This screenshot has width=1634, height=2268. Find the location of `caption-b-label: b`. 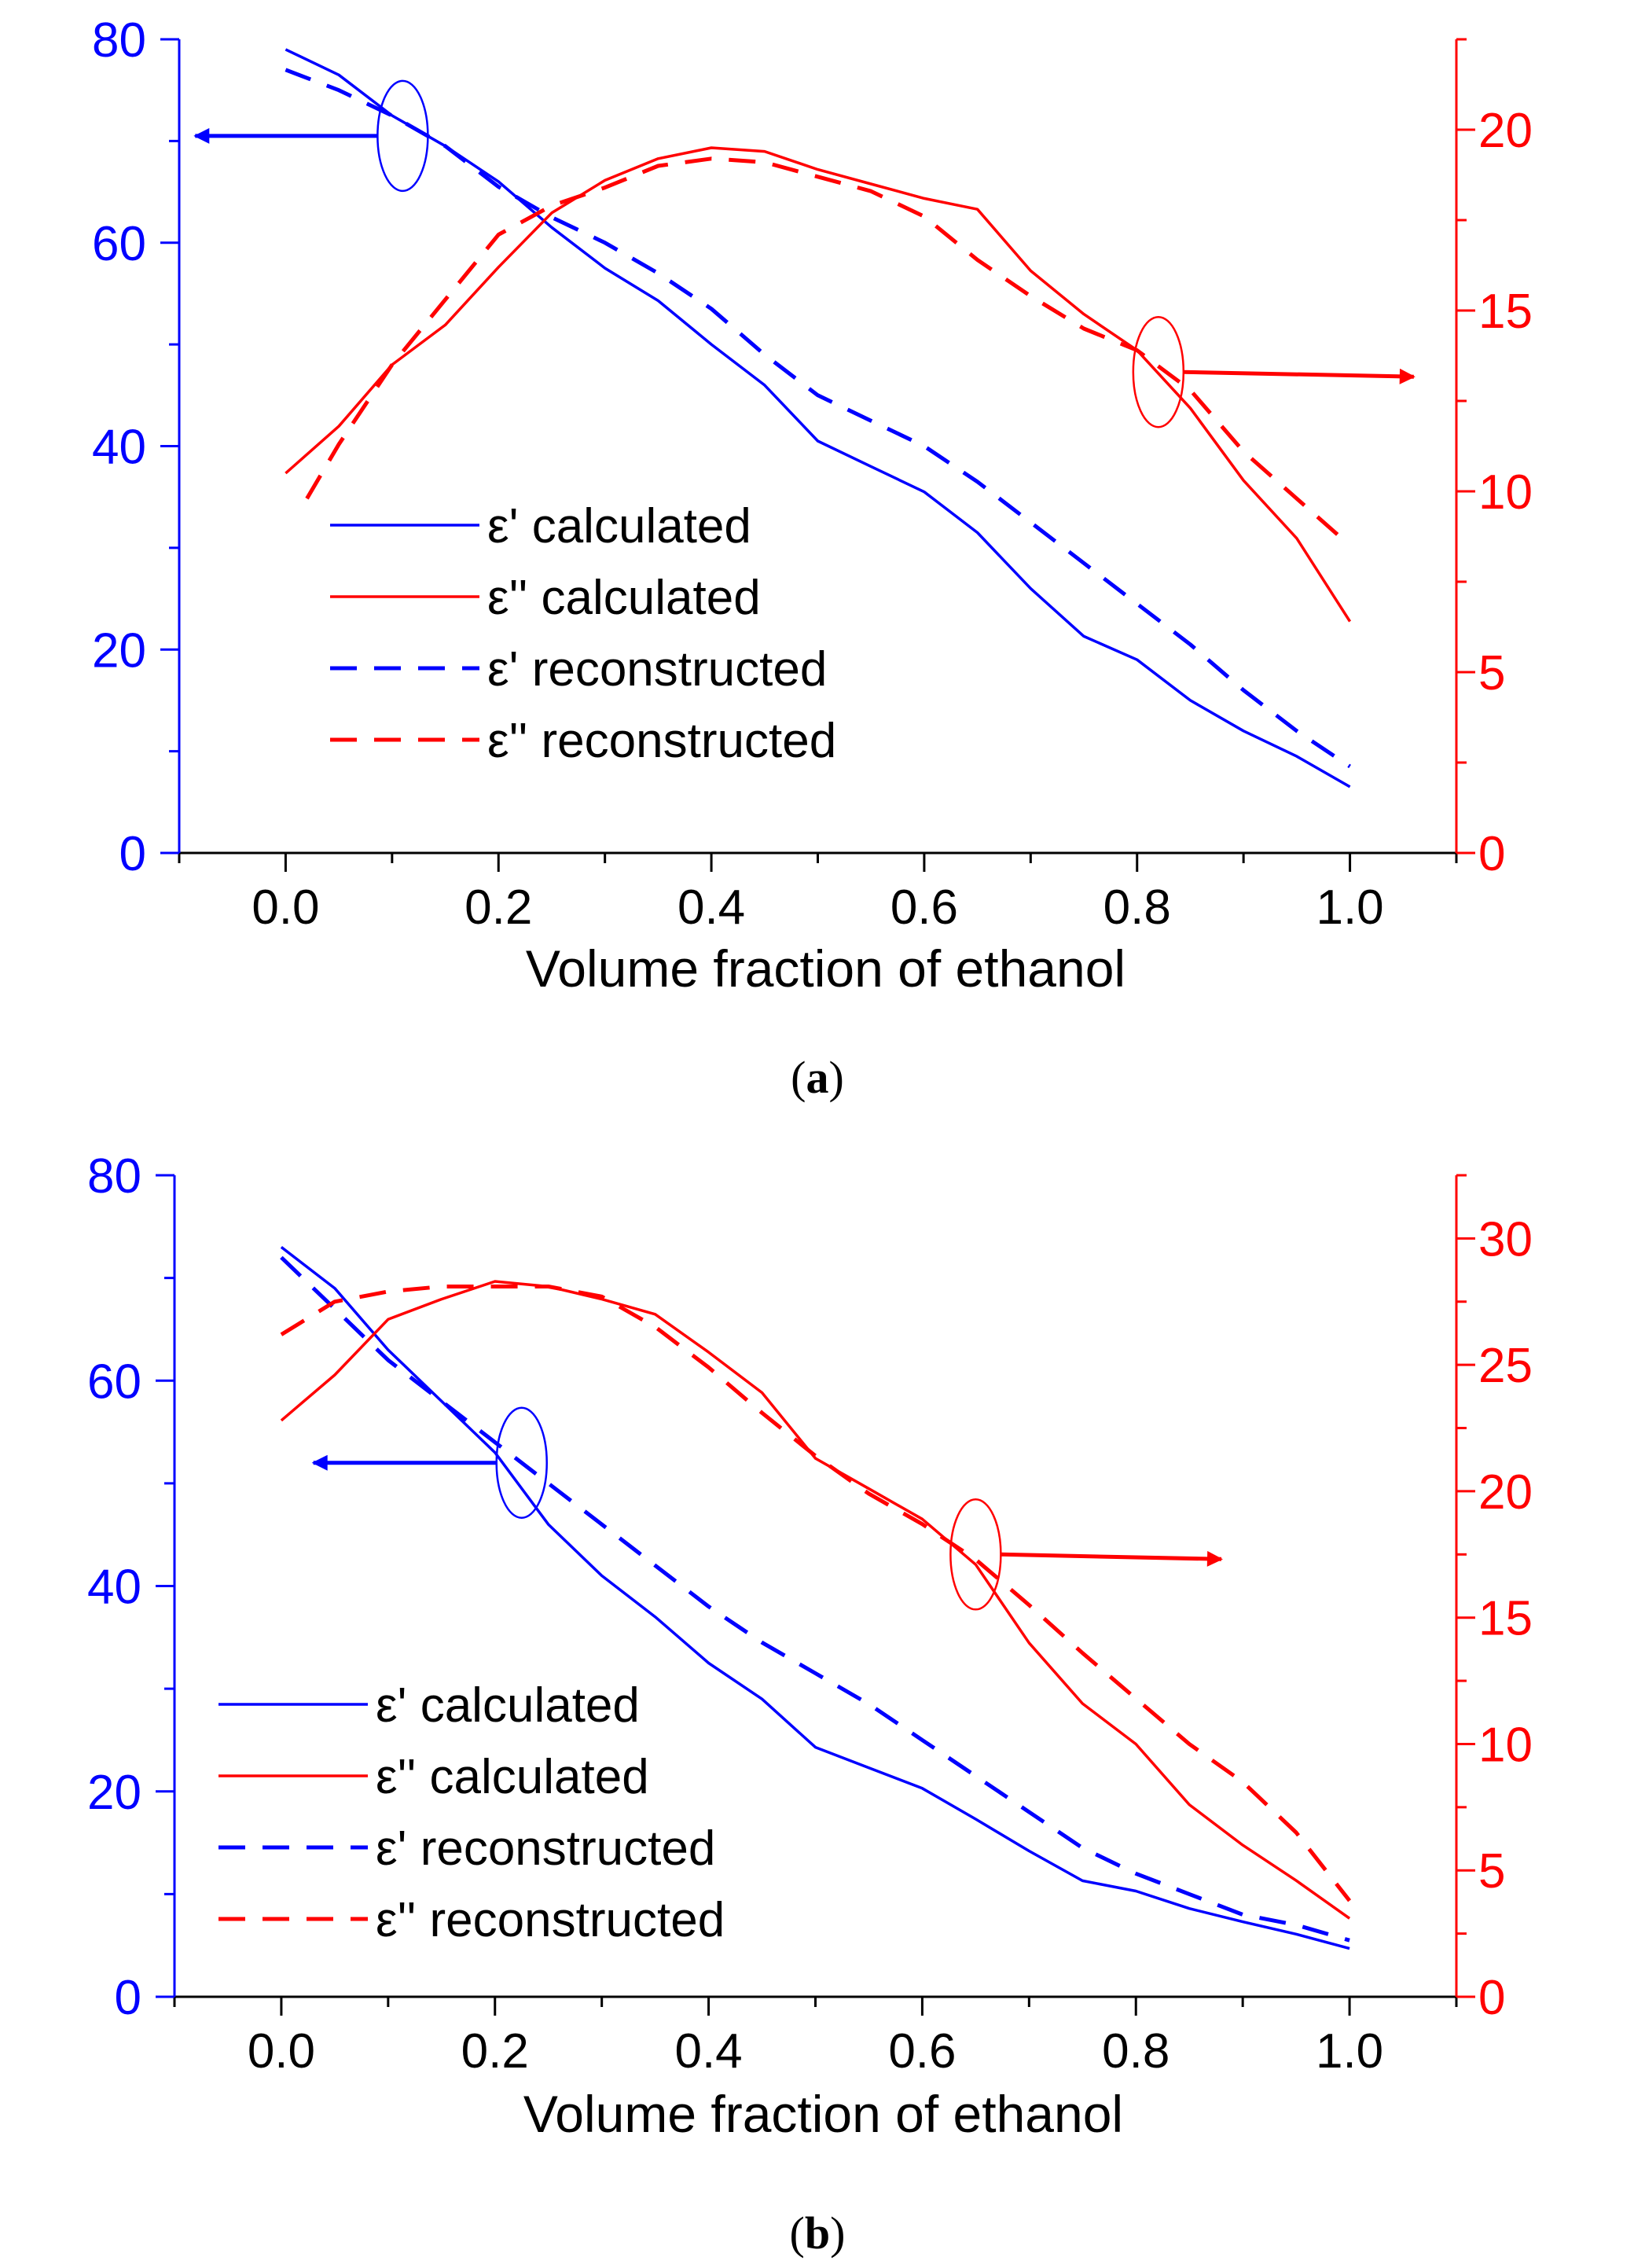

caption-b-label: b is located at coordinates (818, 2233).